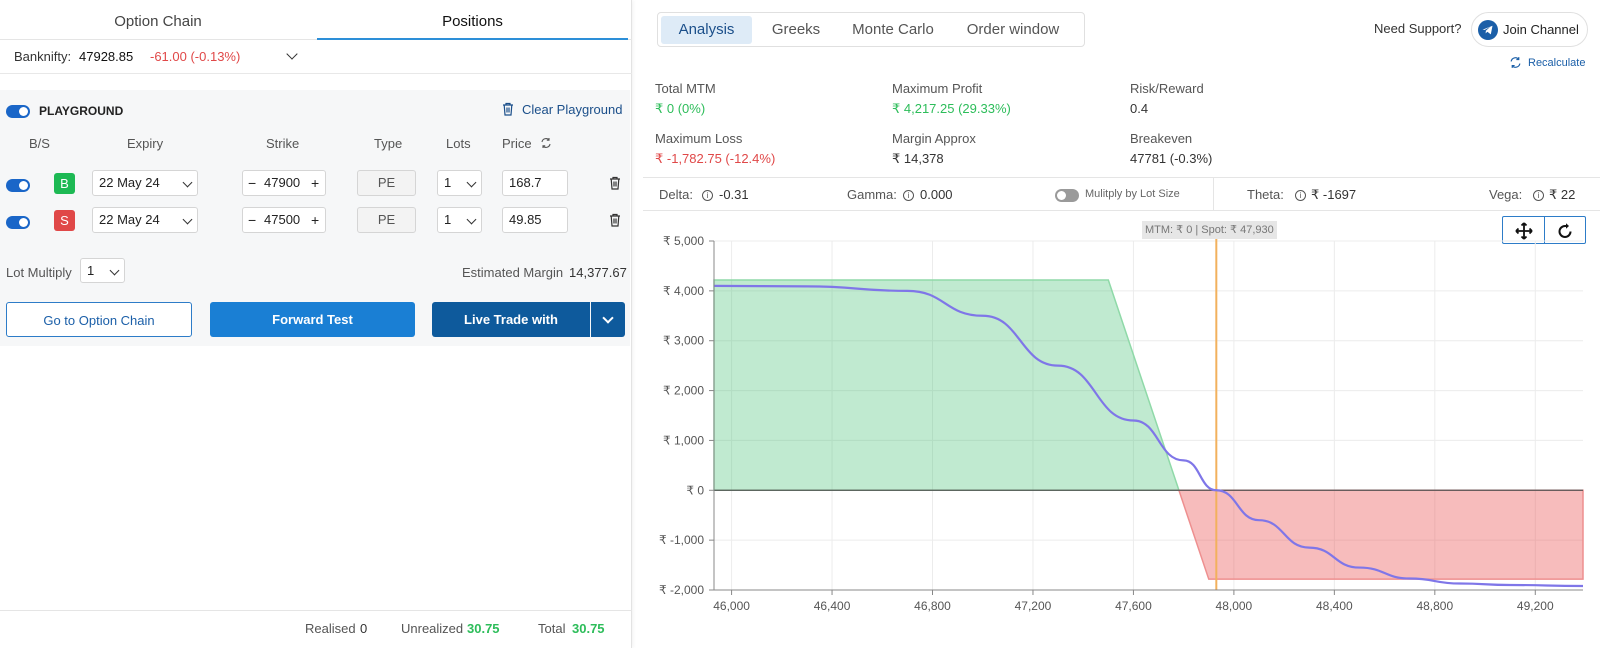  I want to click on clear-playground-button: Clear Playground, so click(572, 109).